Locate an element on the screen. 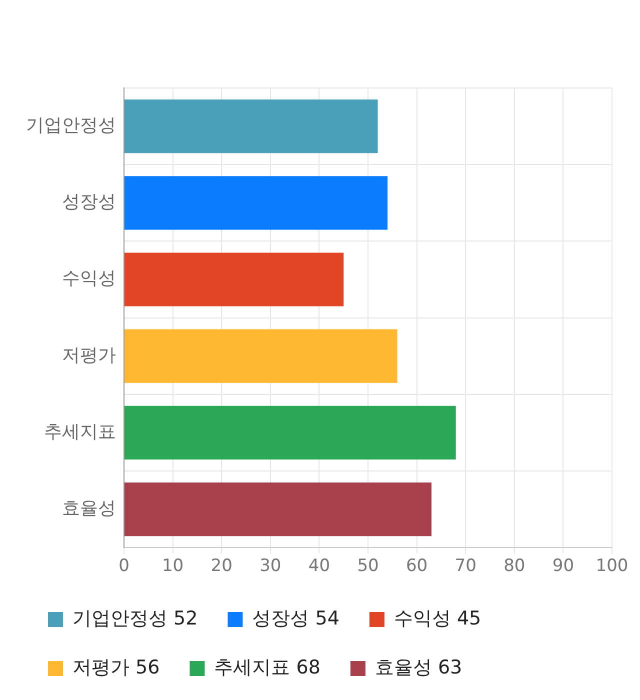 The width and height of the screenshot is (640, 700). x-tick-label: 10 is located at coordinates (173, 566).